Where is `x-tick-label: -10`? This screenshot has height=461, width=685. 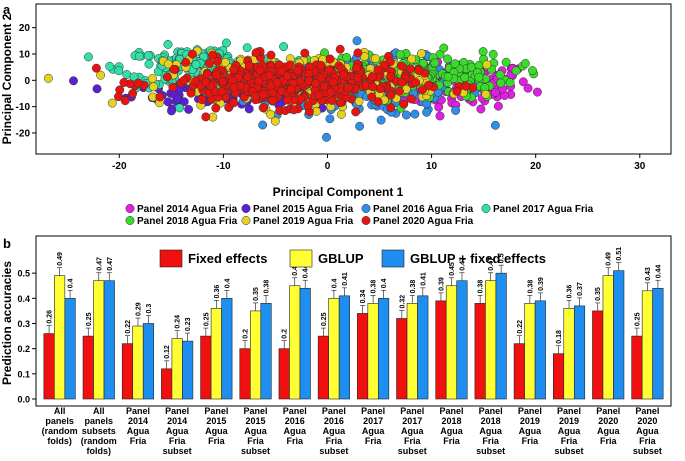 x-tick-label: -10 is located at coordinates (223, 166).